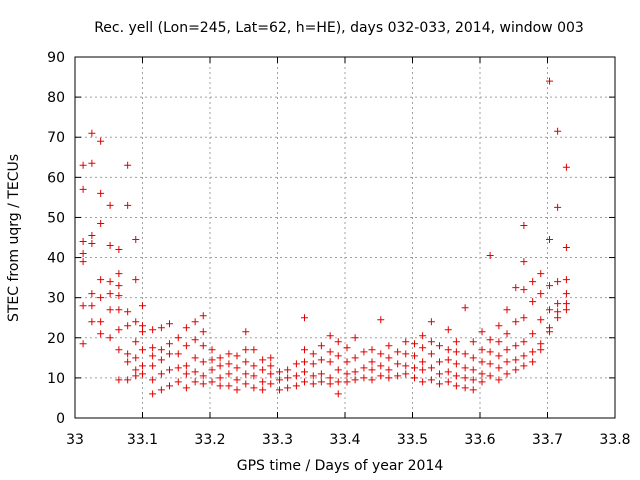 The width and height of the screenshot is (640, 480). Describe the element at coordinates (412, 440) in the screenshot. I see `x-tick-label: 33.5` at that location.